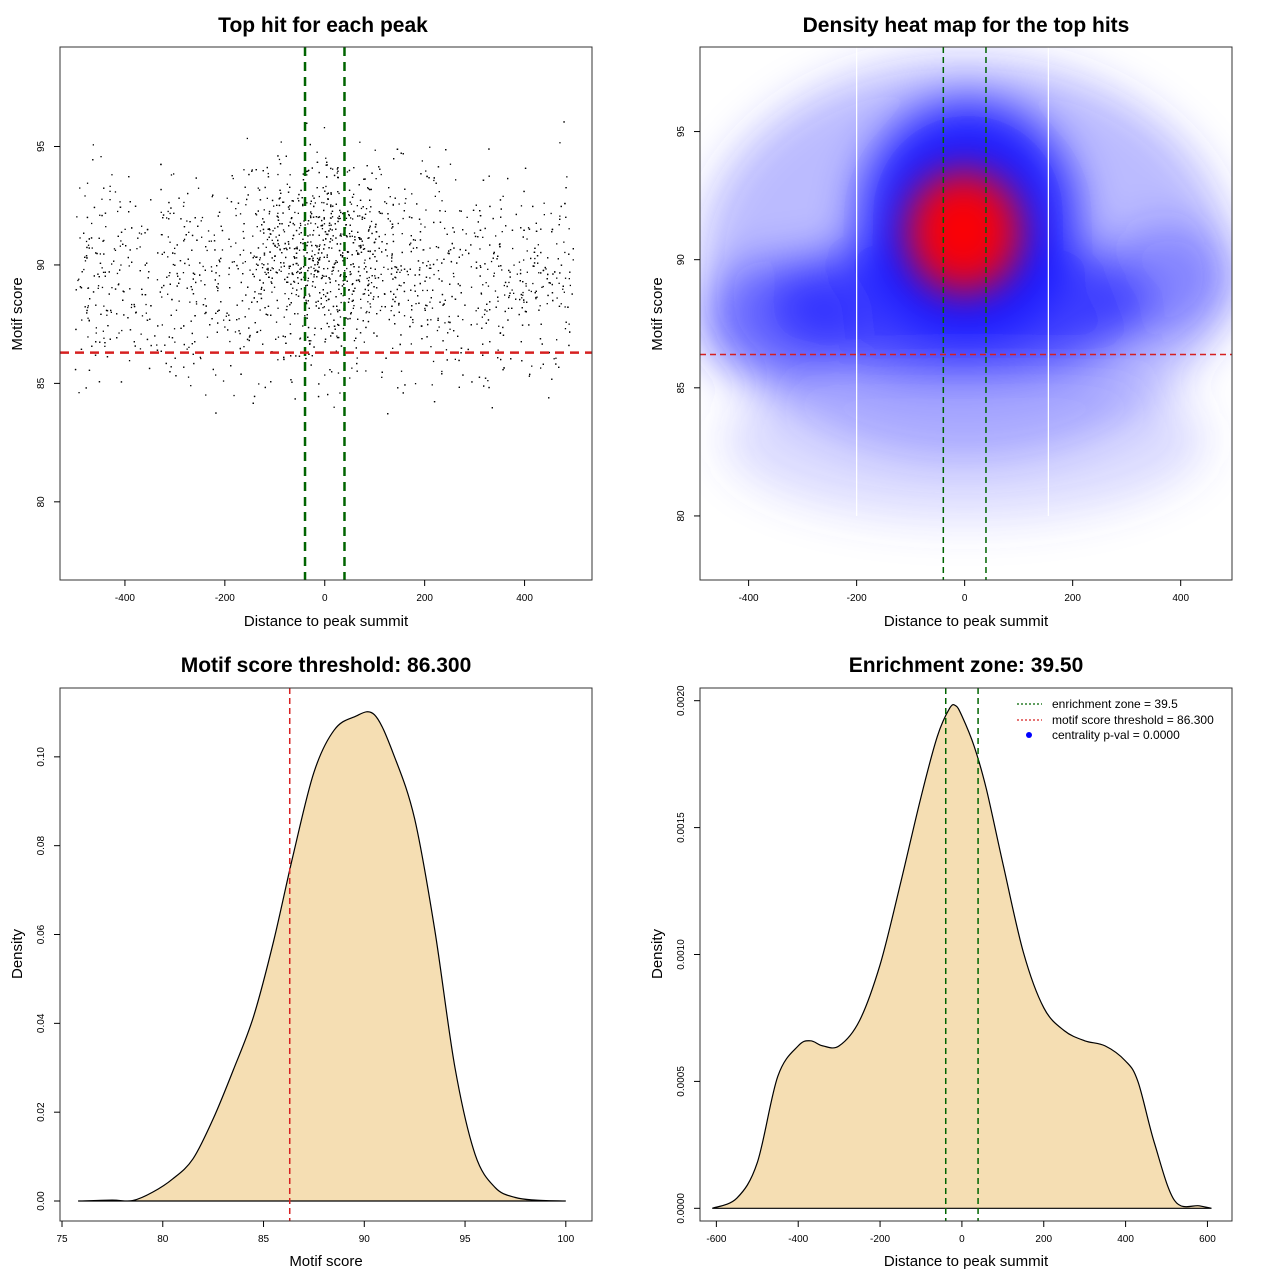 This screenshot has width=1280, height=1280. Describe the element at coordinates (962, 230) in the screenshot. I see `heat-peak-red` at that location.